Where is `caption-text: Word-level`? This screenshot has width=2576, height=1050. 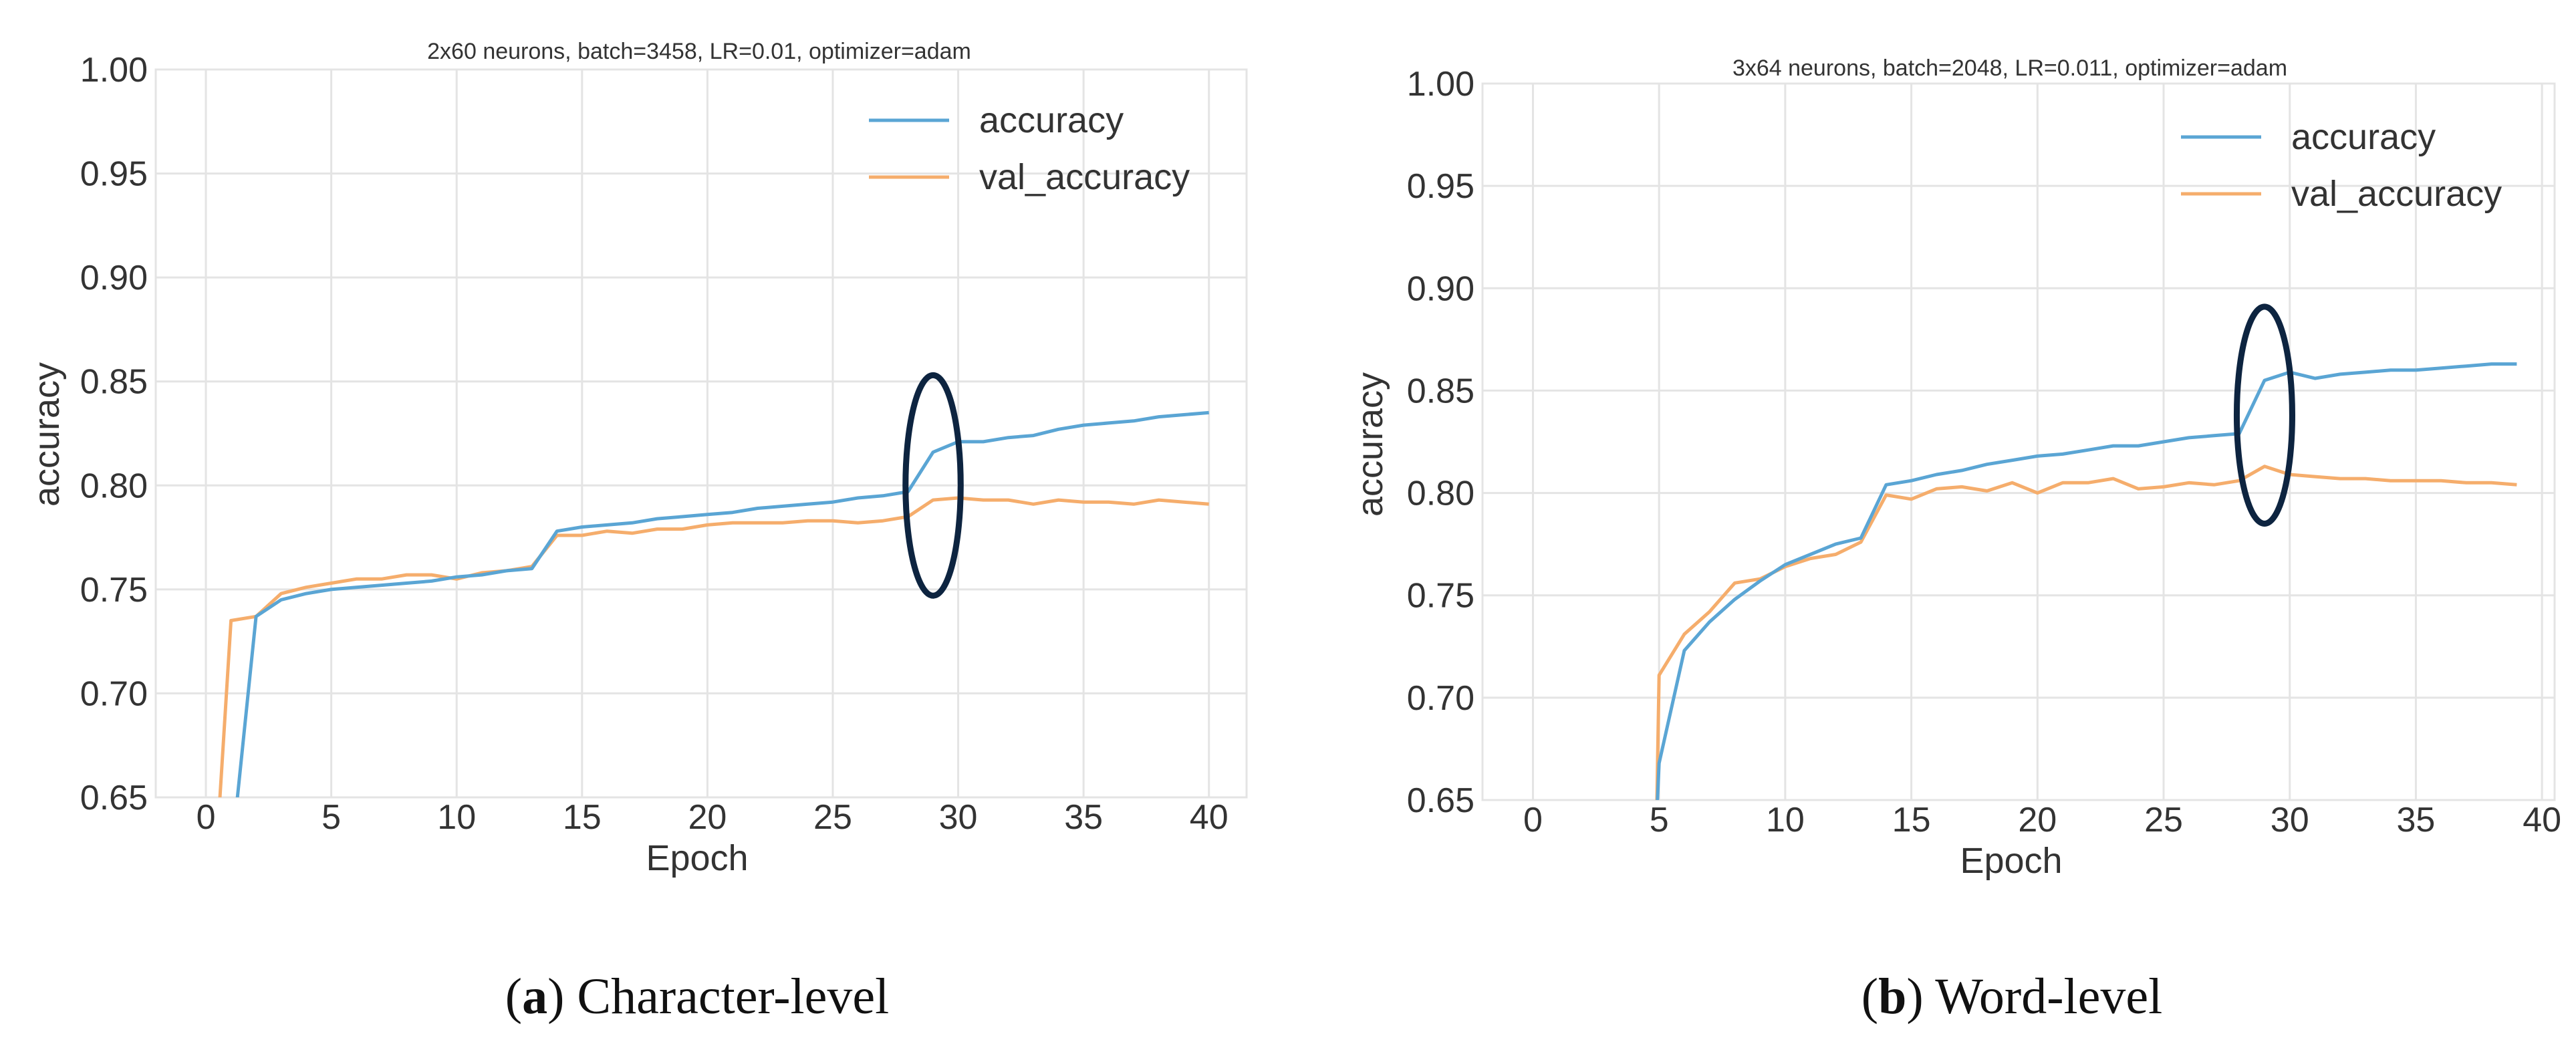 caption-text: Word-level is located at coordinates (2049, 997).